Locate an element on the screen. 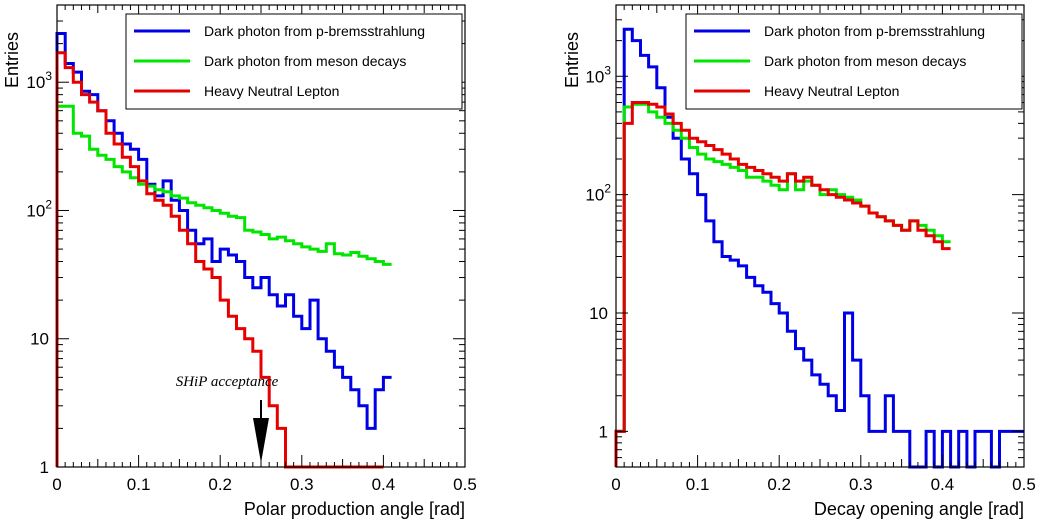 This screenshot has width=1041, height=529. x-axis-label: Decay opening angle [rad] is located at coordinates (919, 509).